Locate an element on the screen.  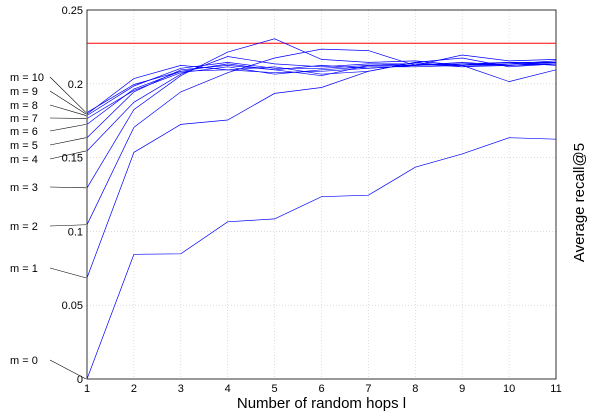
x-axis-label: Number of random hops l is located at coordinates (321, 403).